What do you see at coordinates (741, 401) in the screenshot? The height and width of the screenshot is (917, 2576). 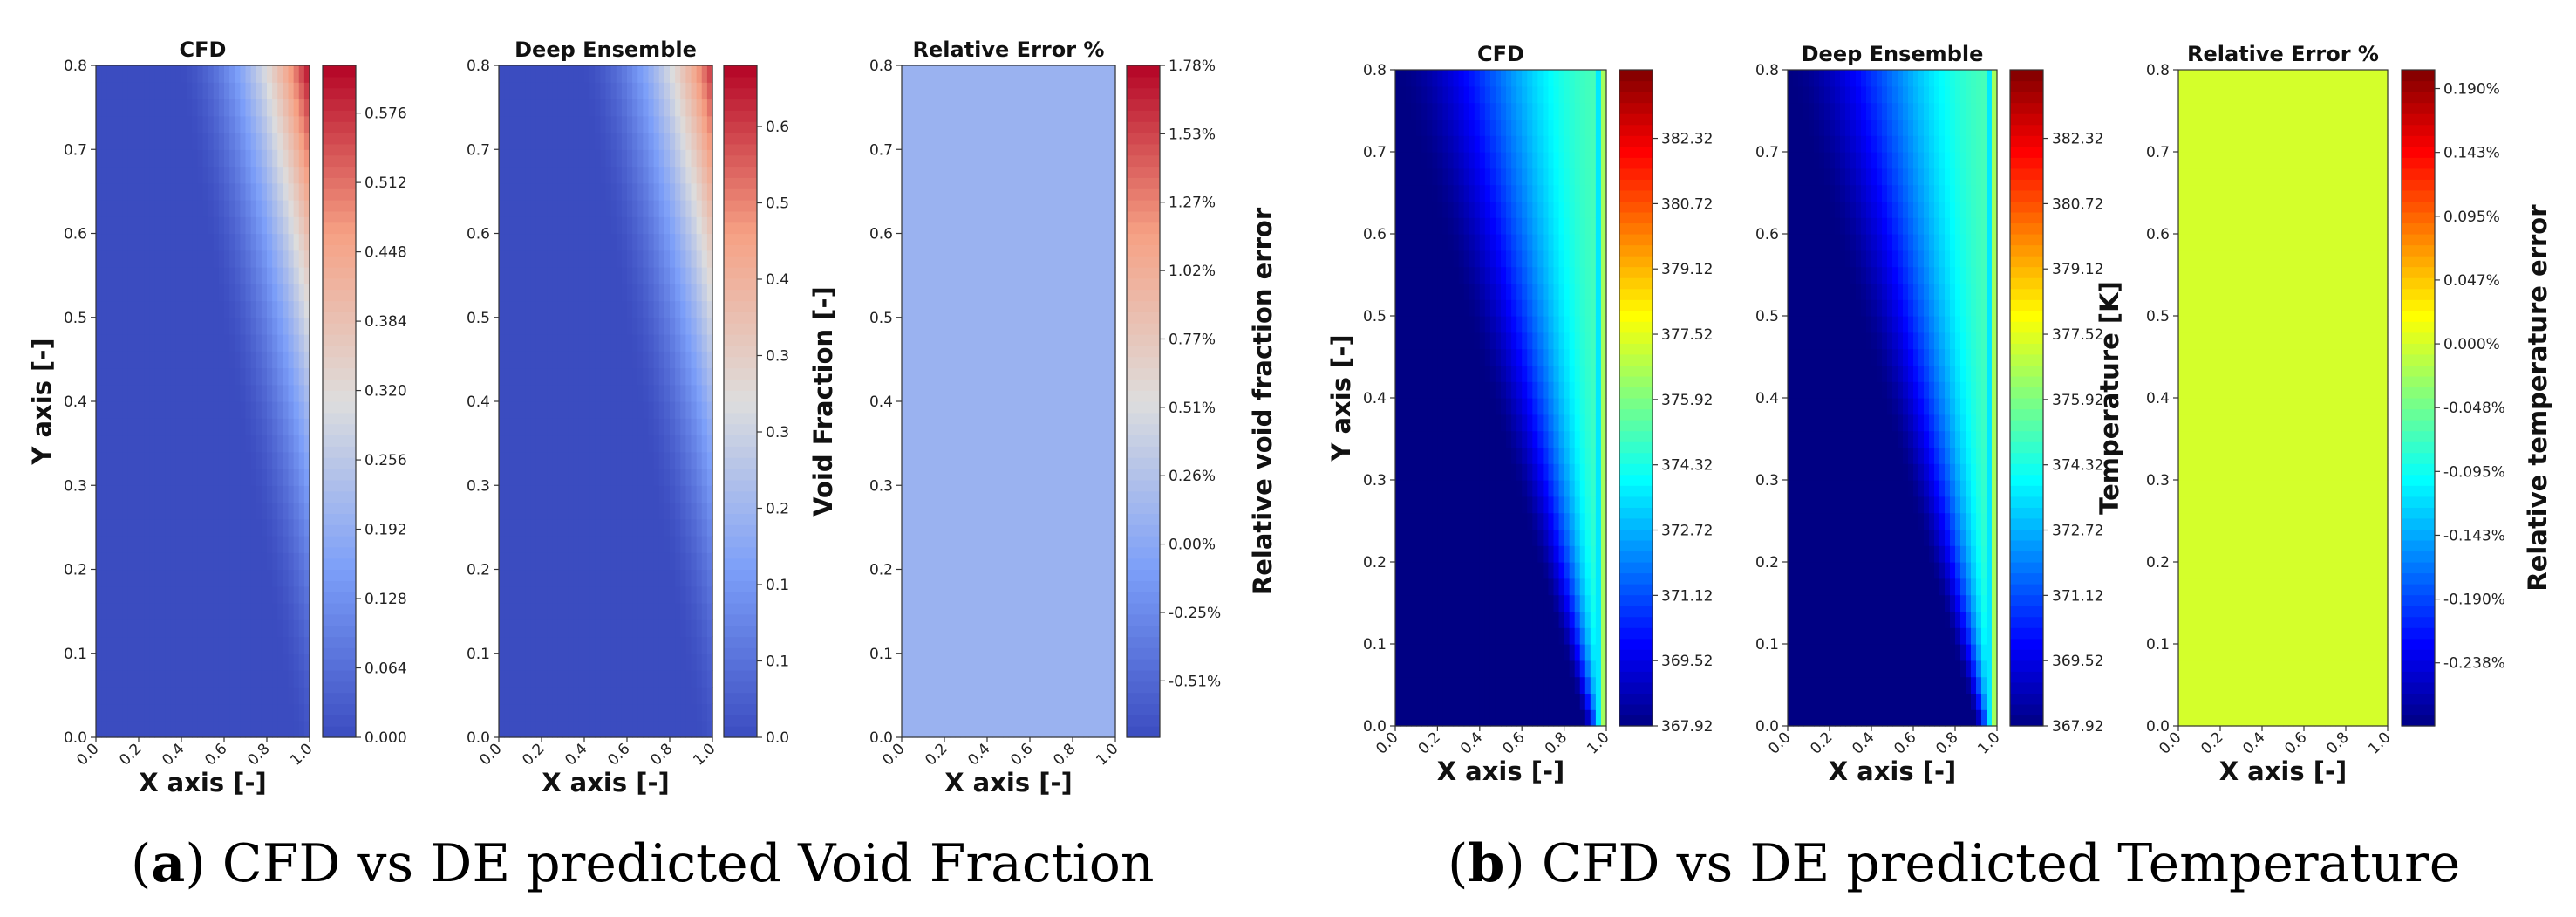 I see `colorbar-frame` at bounding box center [741, 401].